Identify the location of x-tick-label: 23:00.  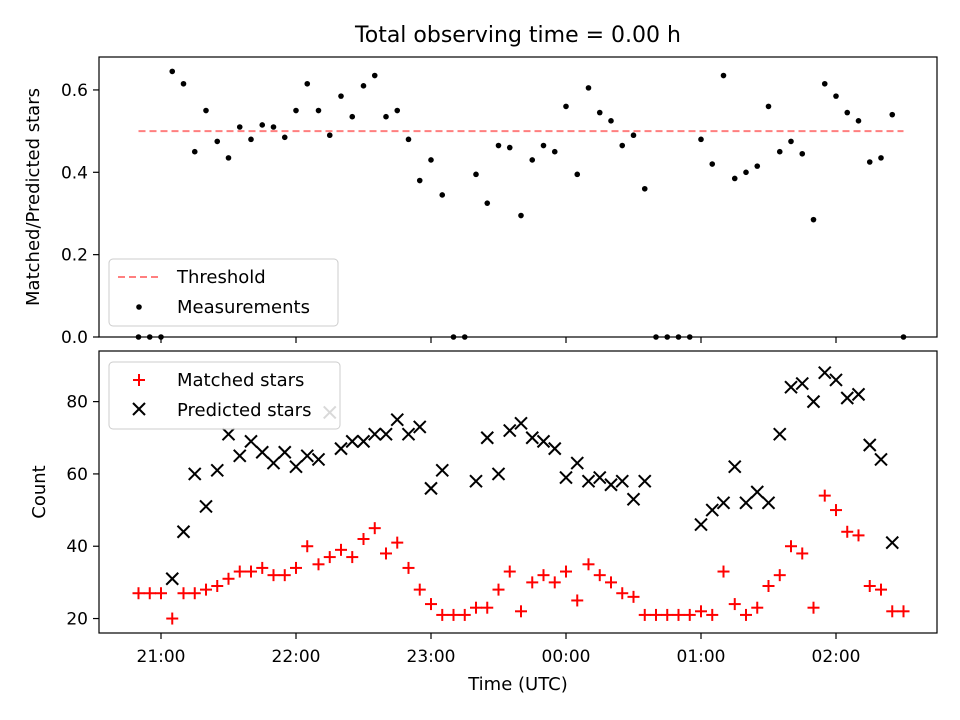
(431, 657).